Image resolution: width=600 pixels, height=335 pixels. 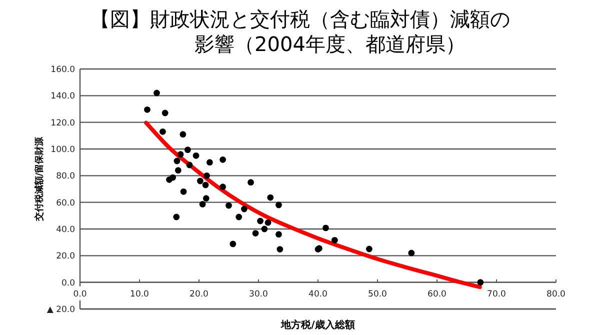 What do you see at coordinates (80, 294) in the screenshot?
I see `x-tick-label: 0.0` at bounding box center [80, 294].